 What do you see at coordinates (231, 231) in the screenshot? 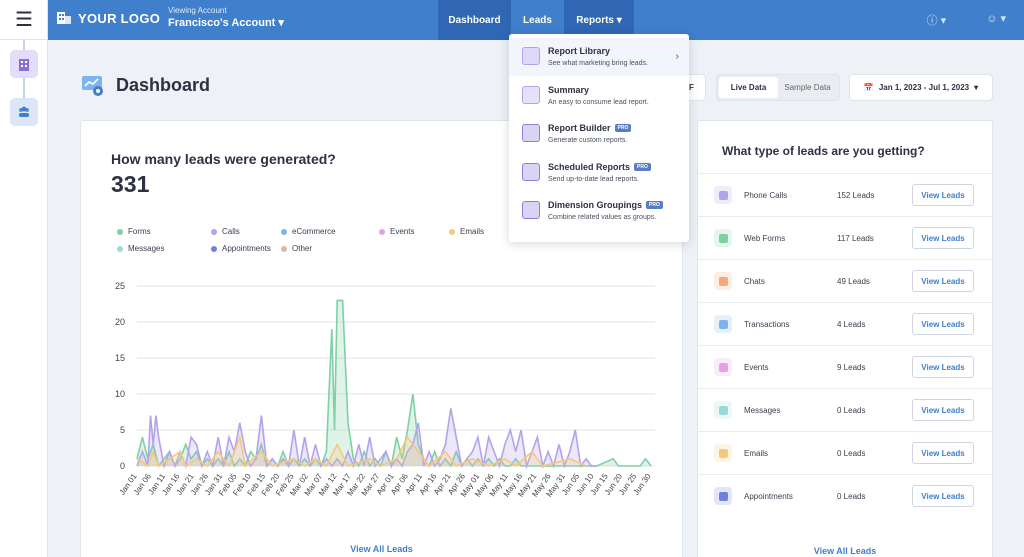
I see `legend-label: Calls` at bounding box center [231, 231].